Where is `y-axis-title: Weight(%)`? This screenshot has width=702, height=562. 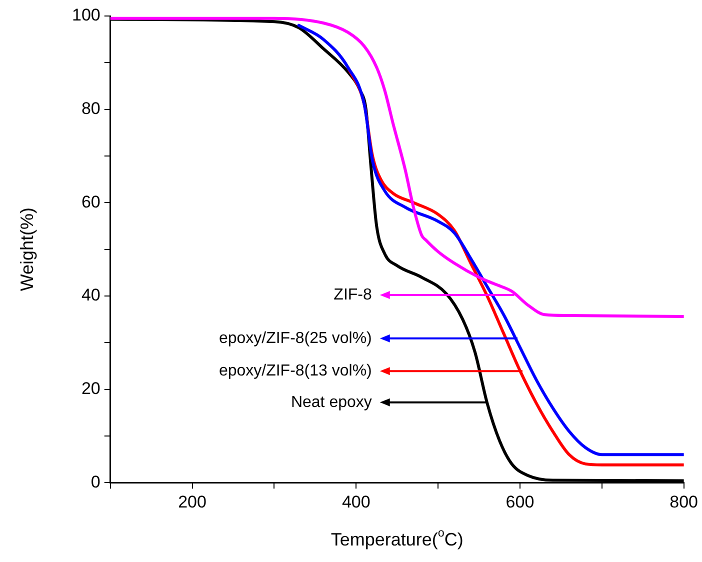 y-axis-title: Weight(%) is located at coordinates (26, 249).